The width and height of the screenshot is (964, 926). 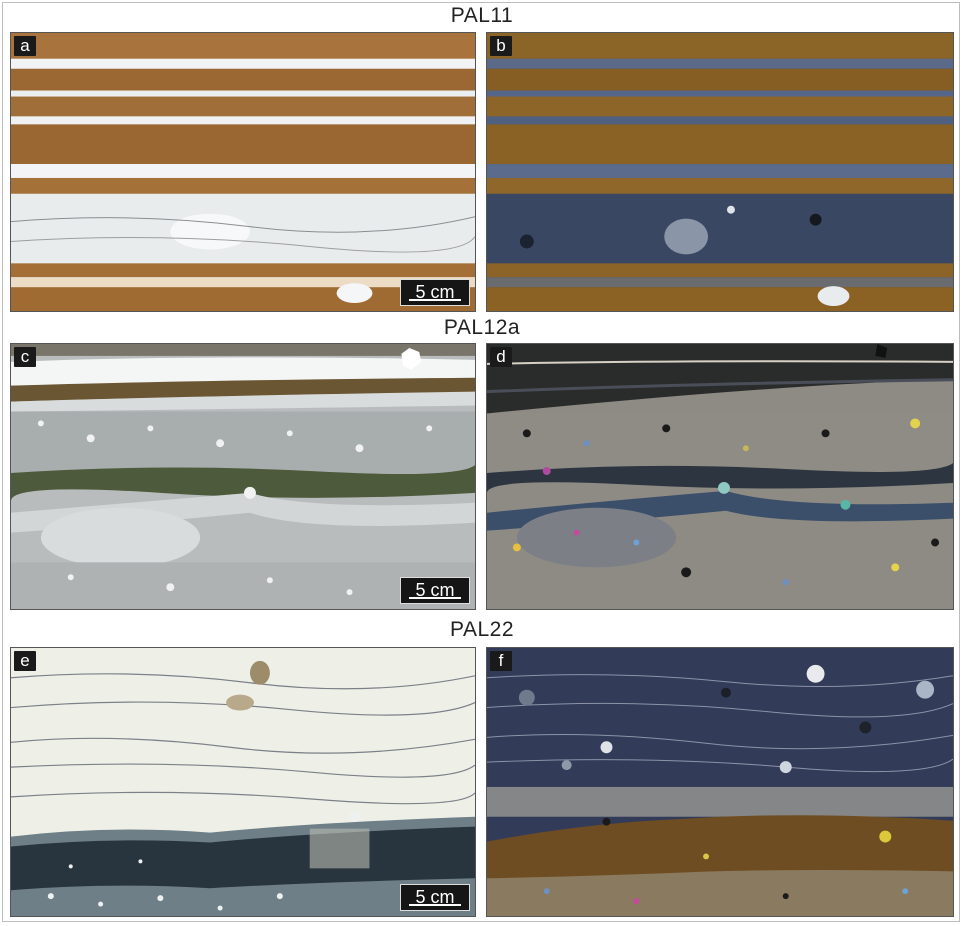 What do you see at coordinates (501, 357) in the screenshot?
I see `panel-label-d: d` at bounding box center [501, 357].